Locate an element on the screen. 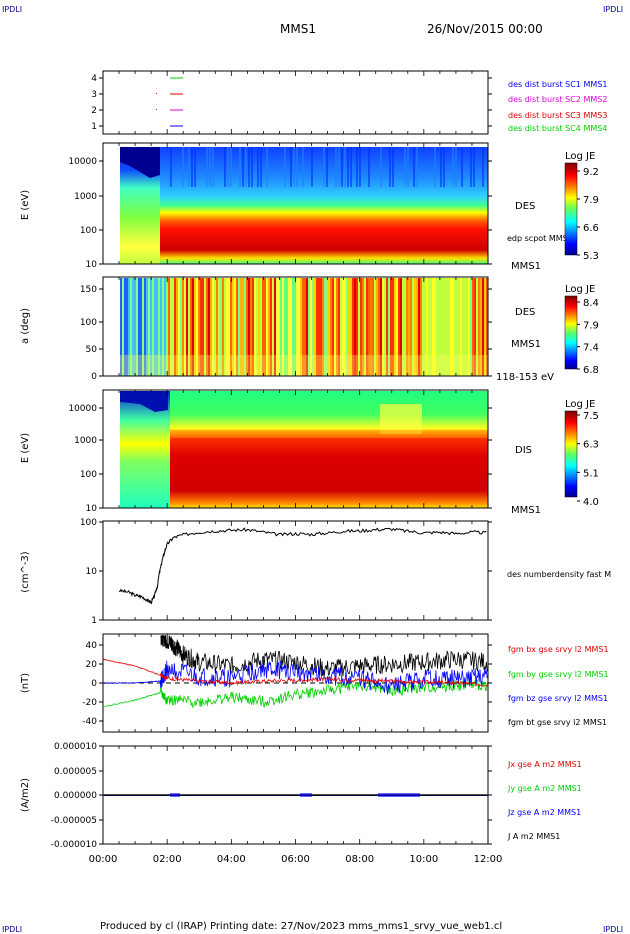 This screenshot has height=934, width=630. colorbar-tick-label: 7.4 is located at coordinates (591, 348).